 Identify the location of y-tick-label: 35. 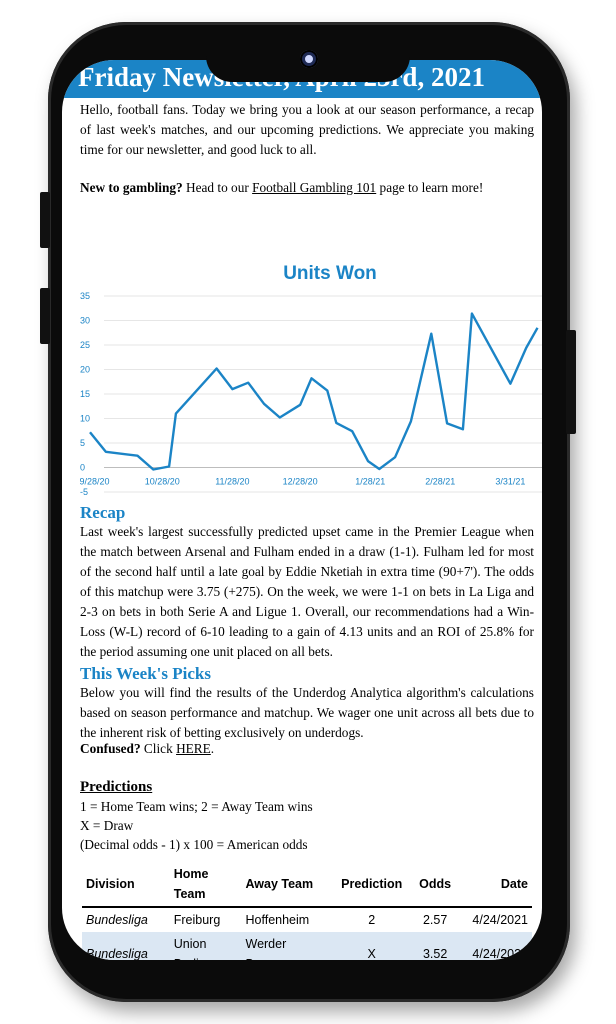
(85, 296).